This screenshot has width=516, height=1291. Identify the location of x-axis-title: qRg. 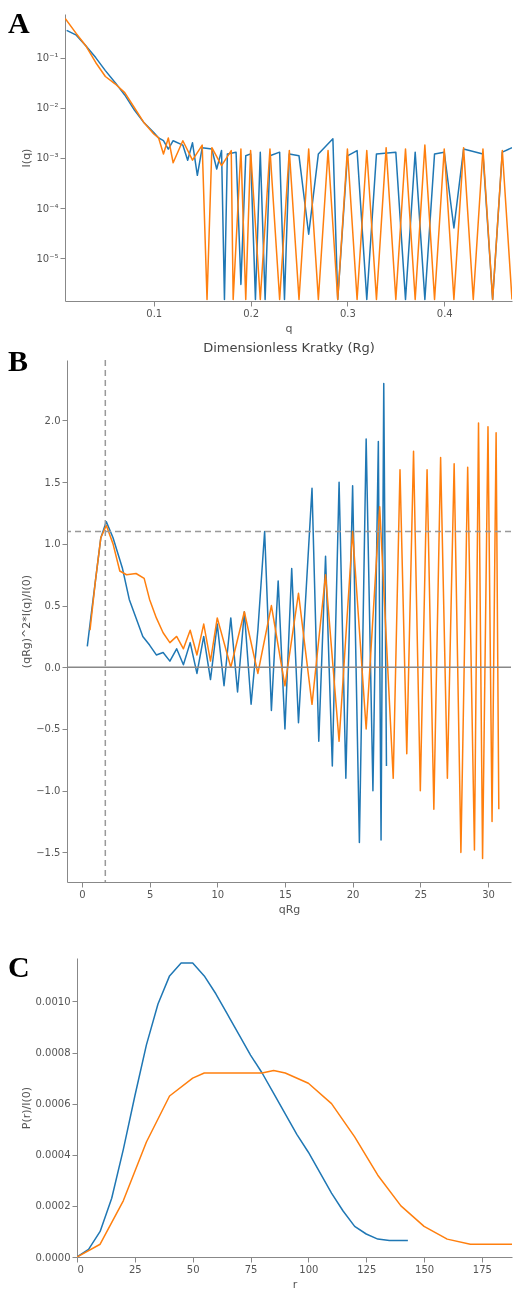
(289, 909).